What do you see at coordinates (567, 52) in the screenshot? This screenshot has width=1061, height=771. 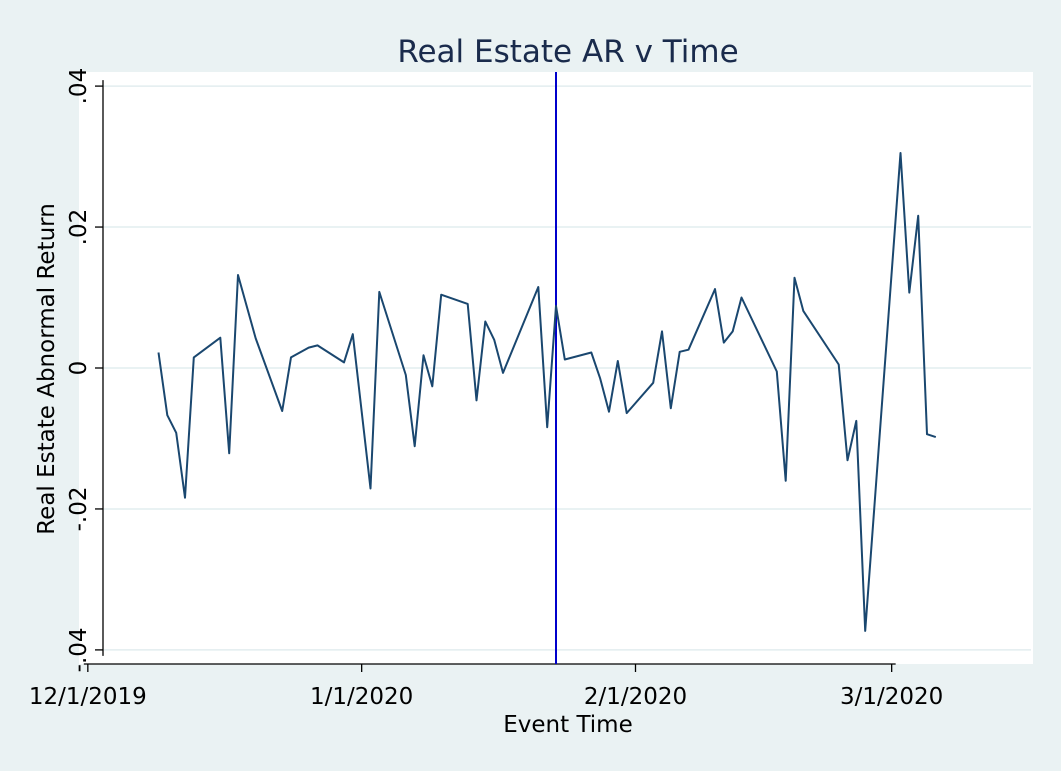 I see `chart-title: Real Estate AR v Time` at bounding box center [567, 52].